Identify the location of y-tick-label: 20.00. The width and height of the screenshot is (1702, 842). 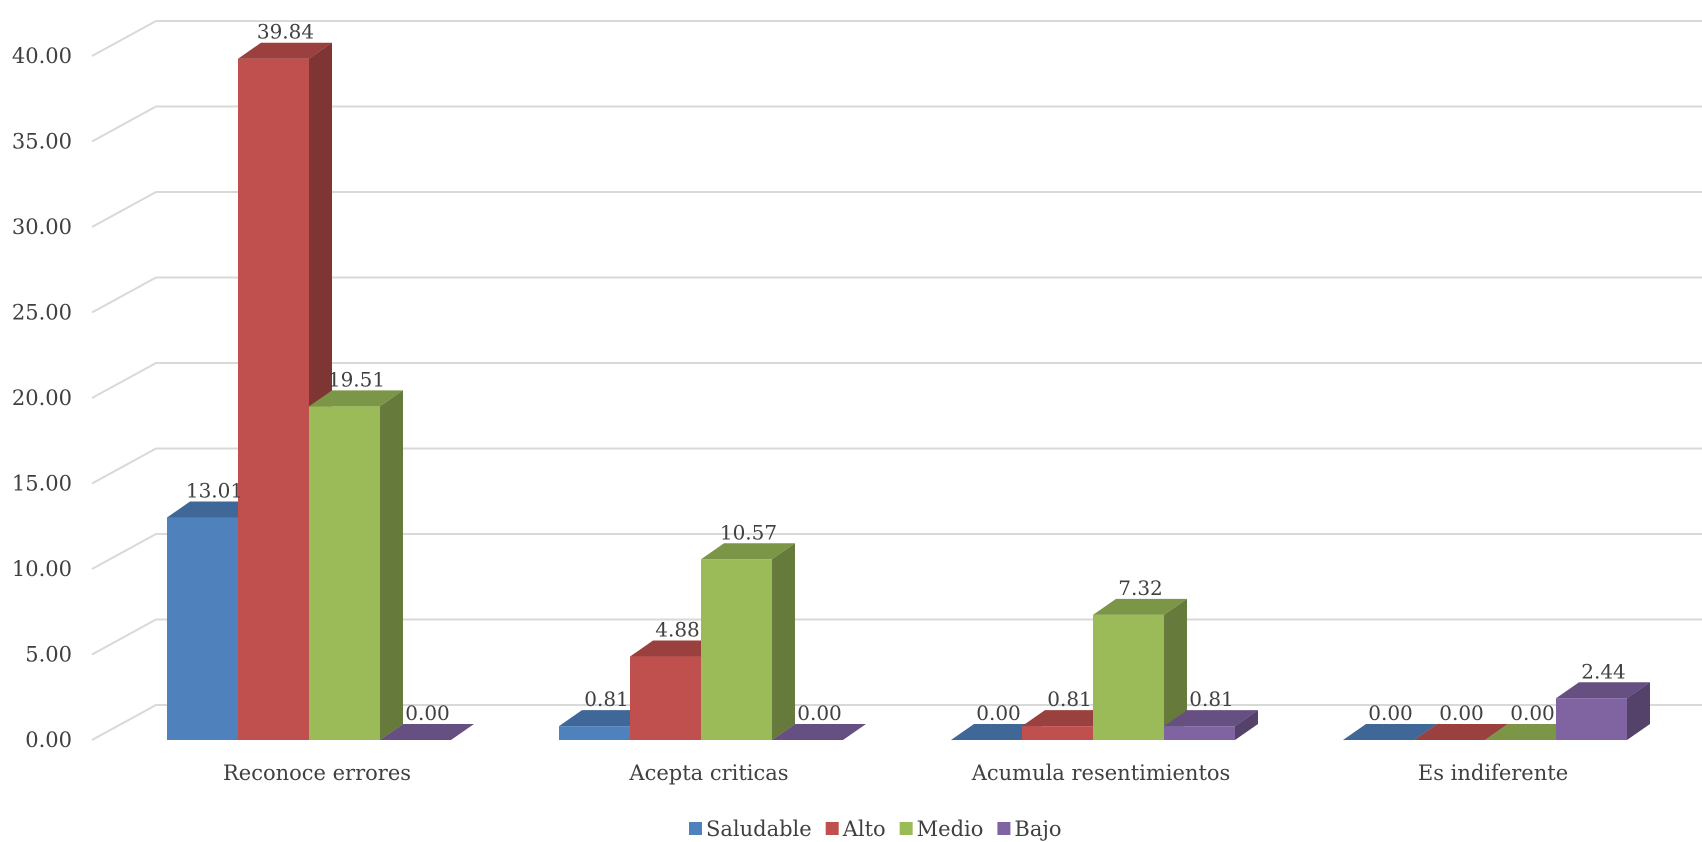
(42, 398).